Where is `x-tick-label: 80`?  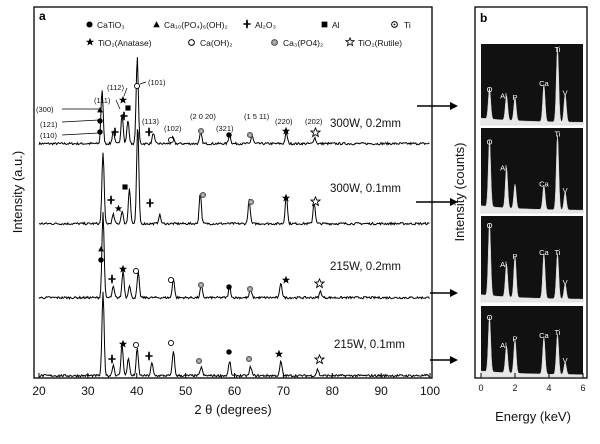 x-tick-label: 80 is located at coordinates (333, 391).